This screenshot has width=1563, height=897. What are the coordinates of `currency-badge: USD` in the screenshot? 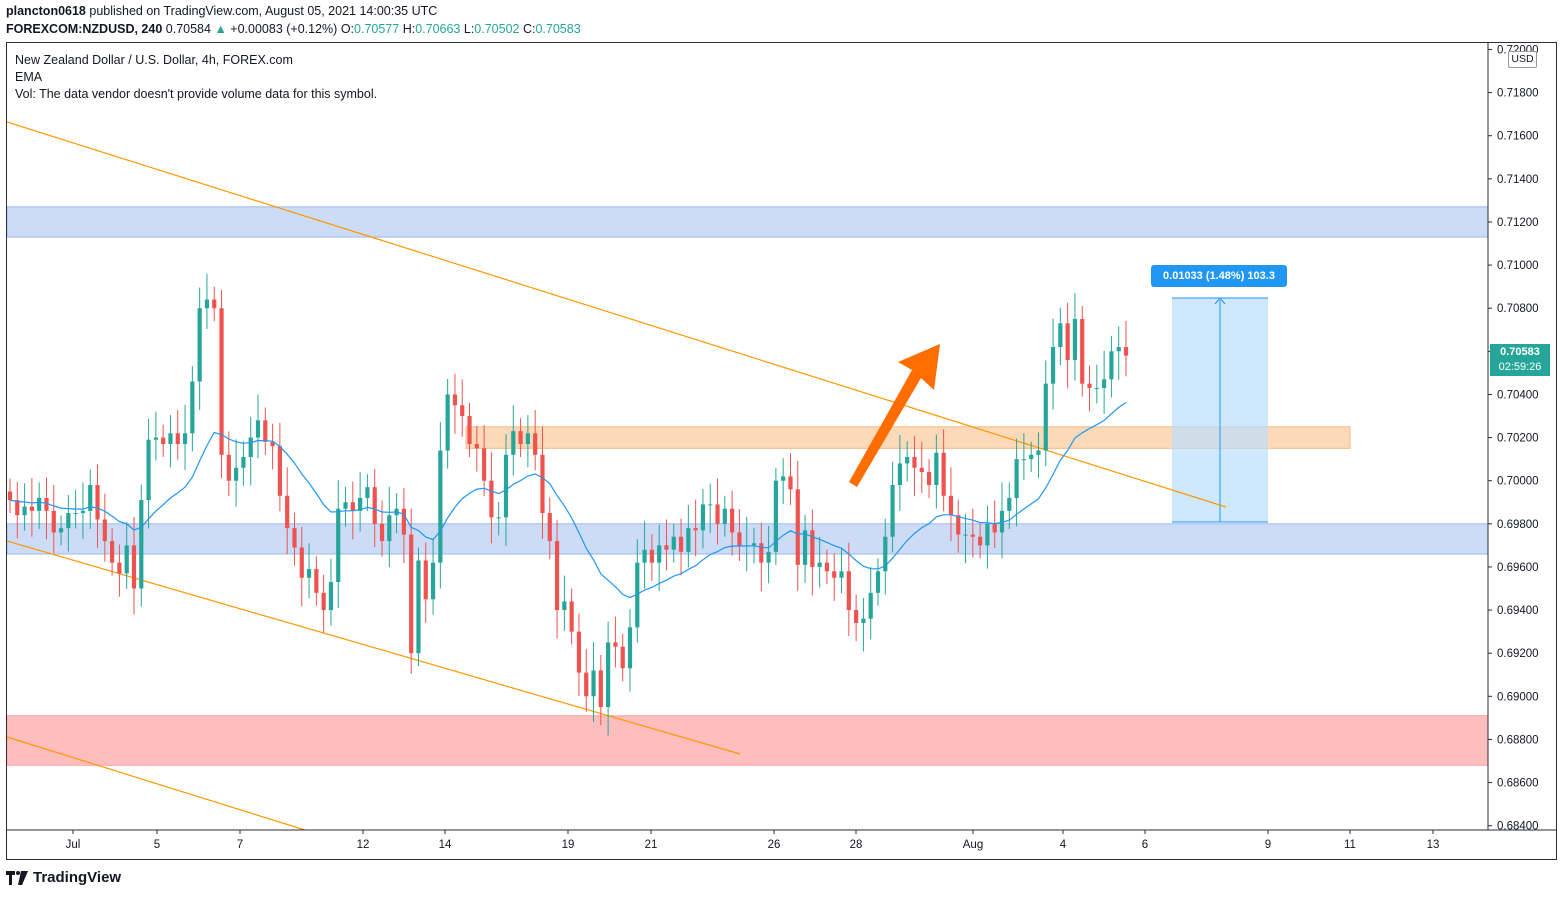 It's located at (1522, 59).